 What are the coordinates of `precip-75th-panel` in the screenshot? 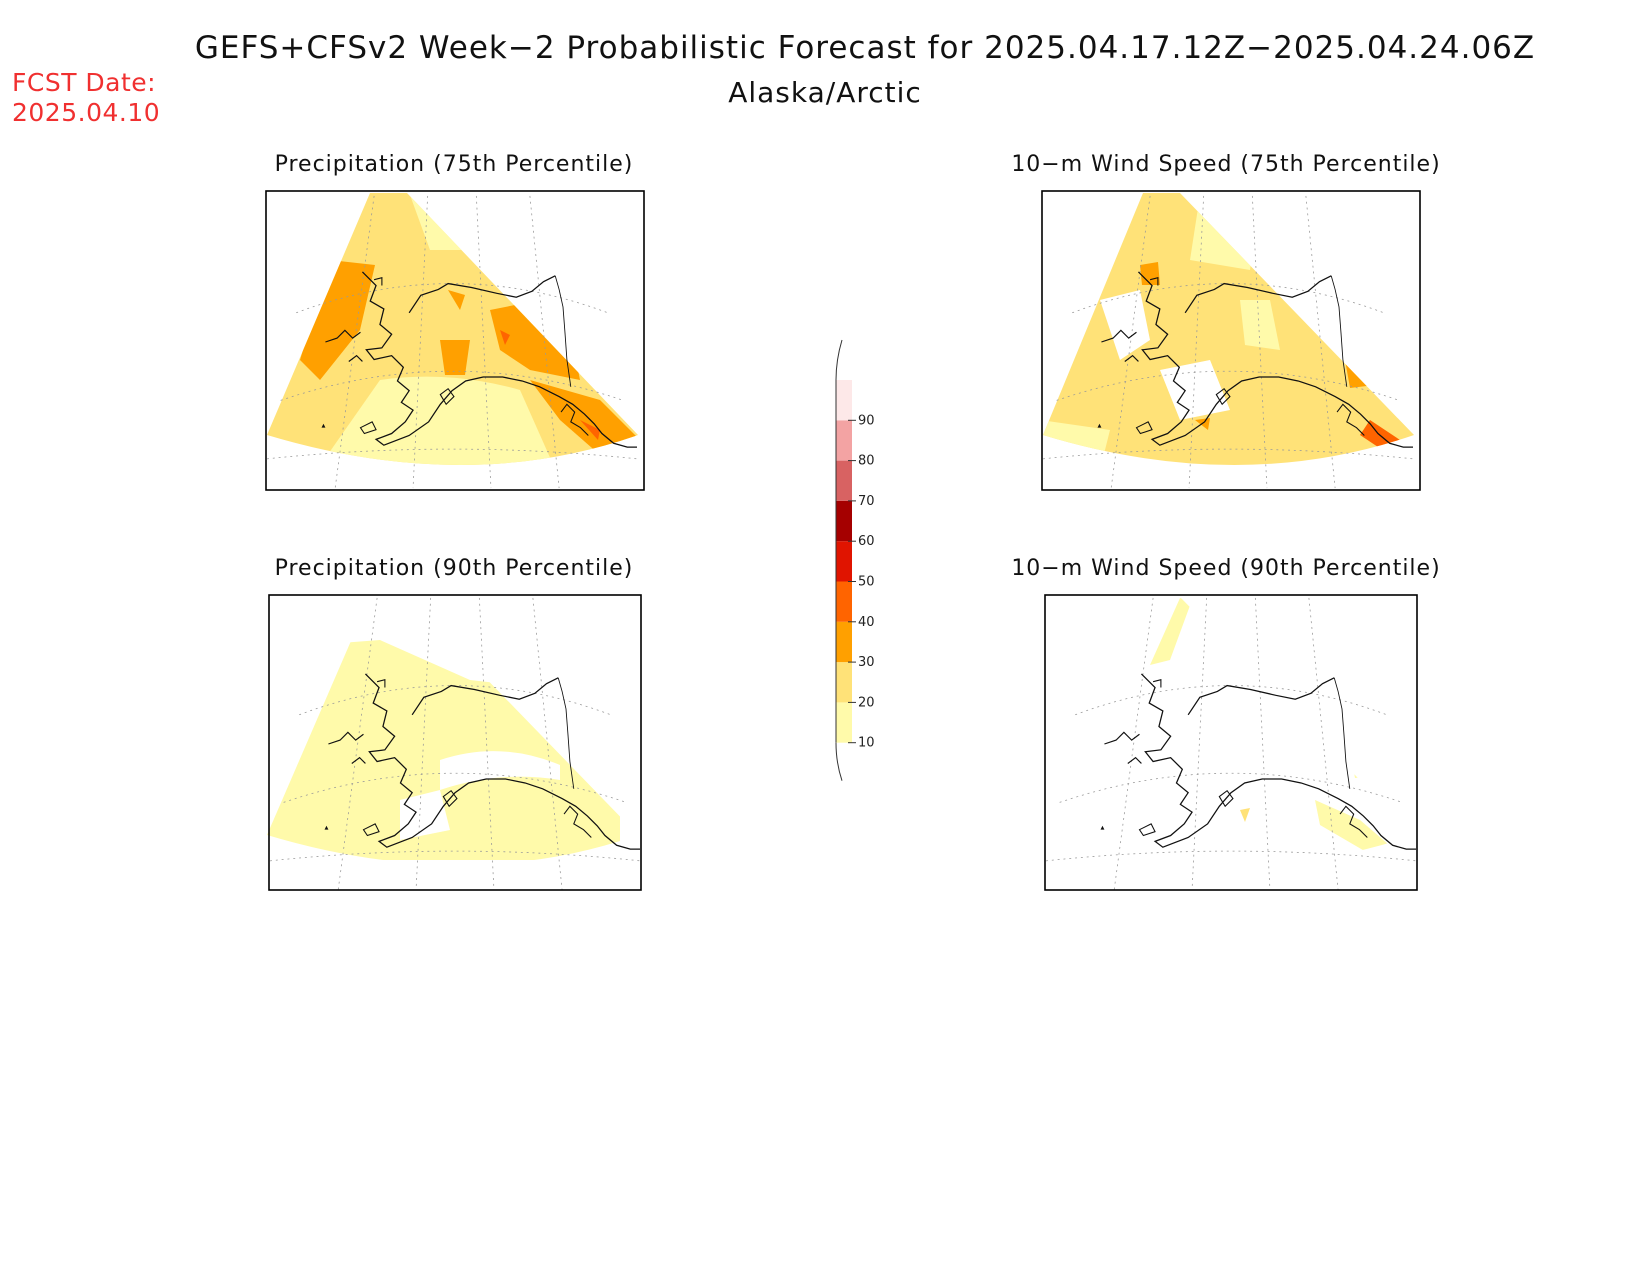 It's located at (455, 340).